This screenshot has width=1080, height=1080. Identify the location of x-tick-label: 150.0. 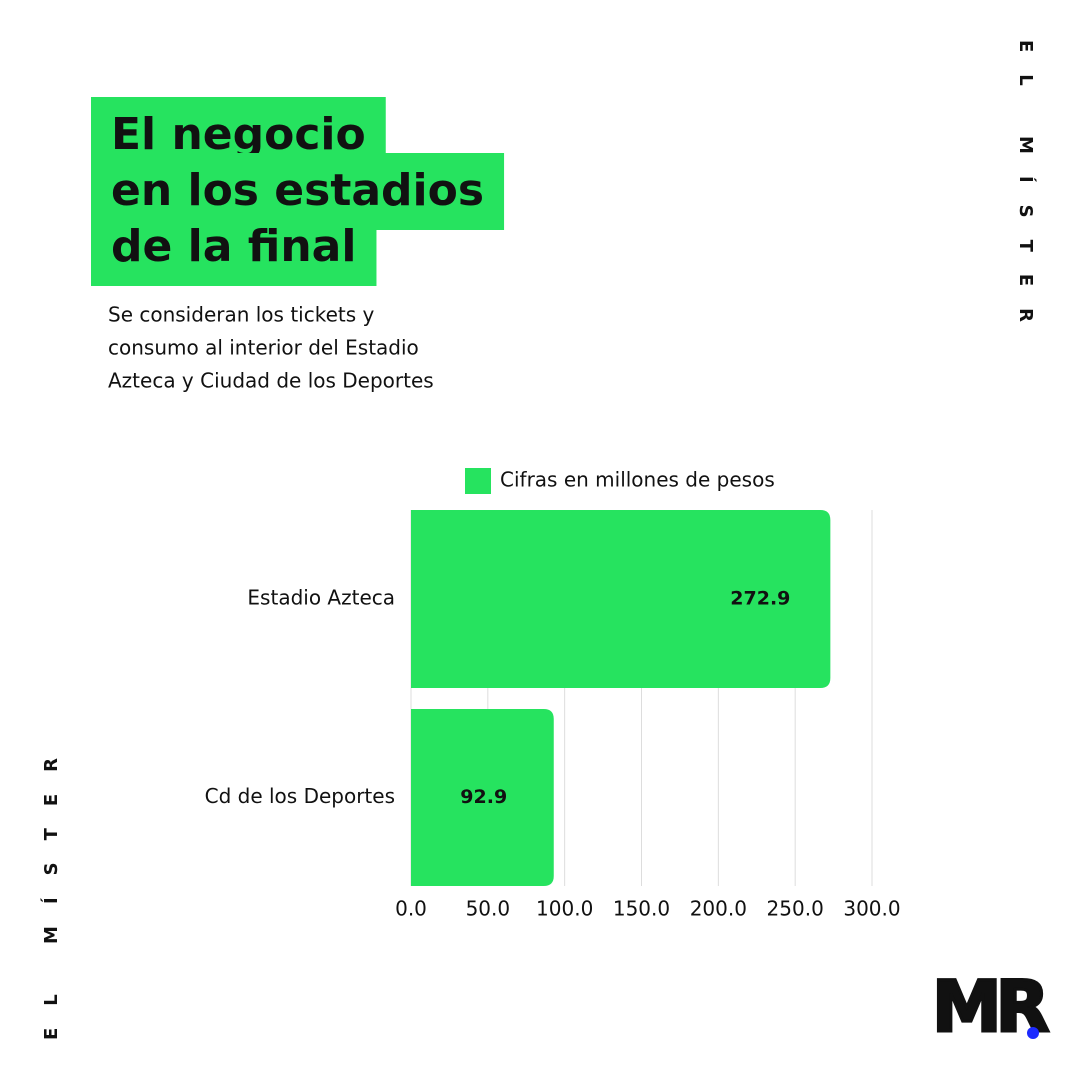
(641, 909).